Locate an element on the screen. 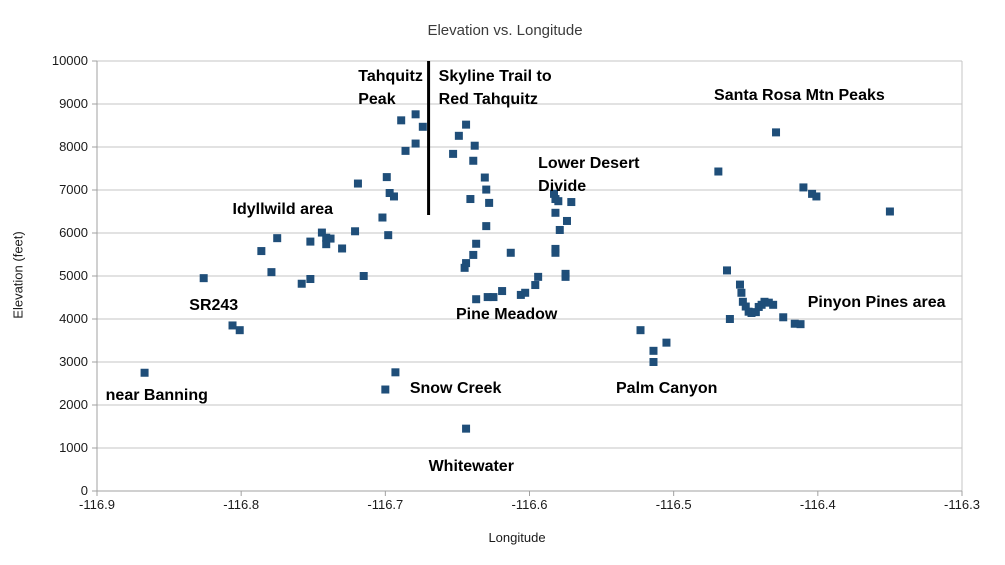 The width and height of the screenshot is (1005, 565). x-tick-label: -116.9 is located at coordinates (97, 504).